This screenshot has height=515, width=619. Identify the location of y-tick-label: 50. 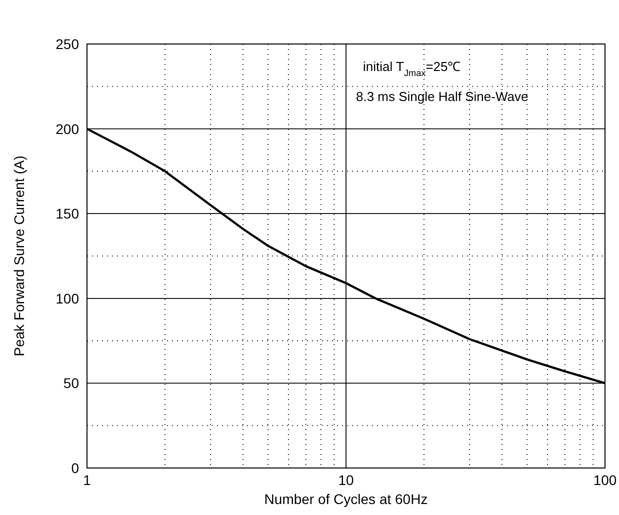
(71, 383).